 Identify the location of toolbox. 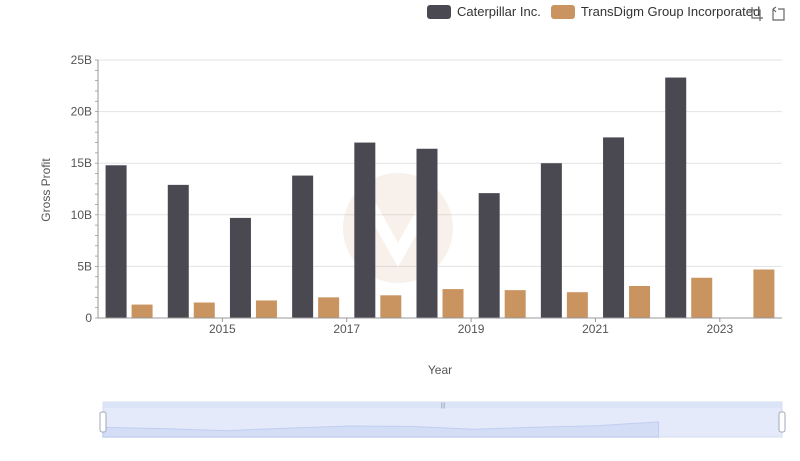
(767, 14).